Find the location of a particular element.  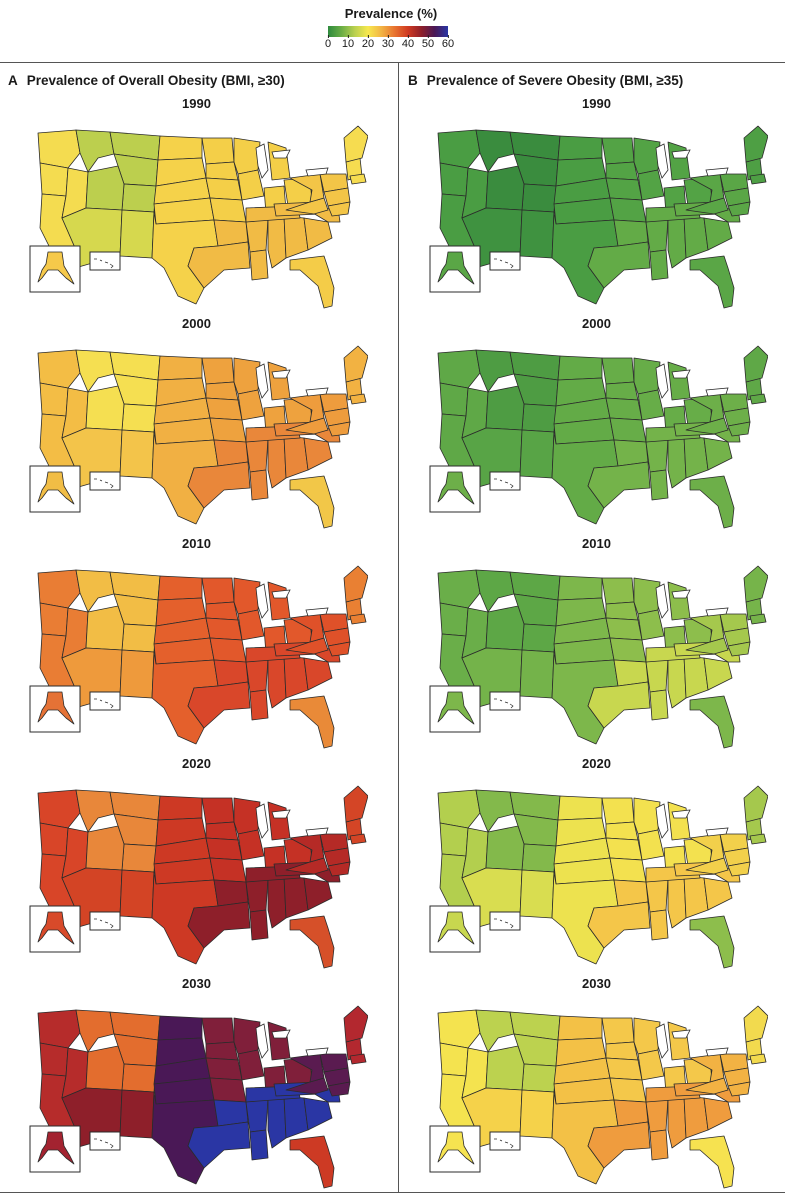

us-state-map-2010 is located at coordinates (598, 657).